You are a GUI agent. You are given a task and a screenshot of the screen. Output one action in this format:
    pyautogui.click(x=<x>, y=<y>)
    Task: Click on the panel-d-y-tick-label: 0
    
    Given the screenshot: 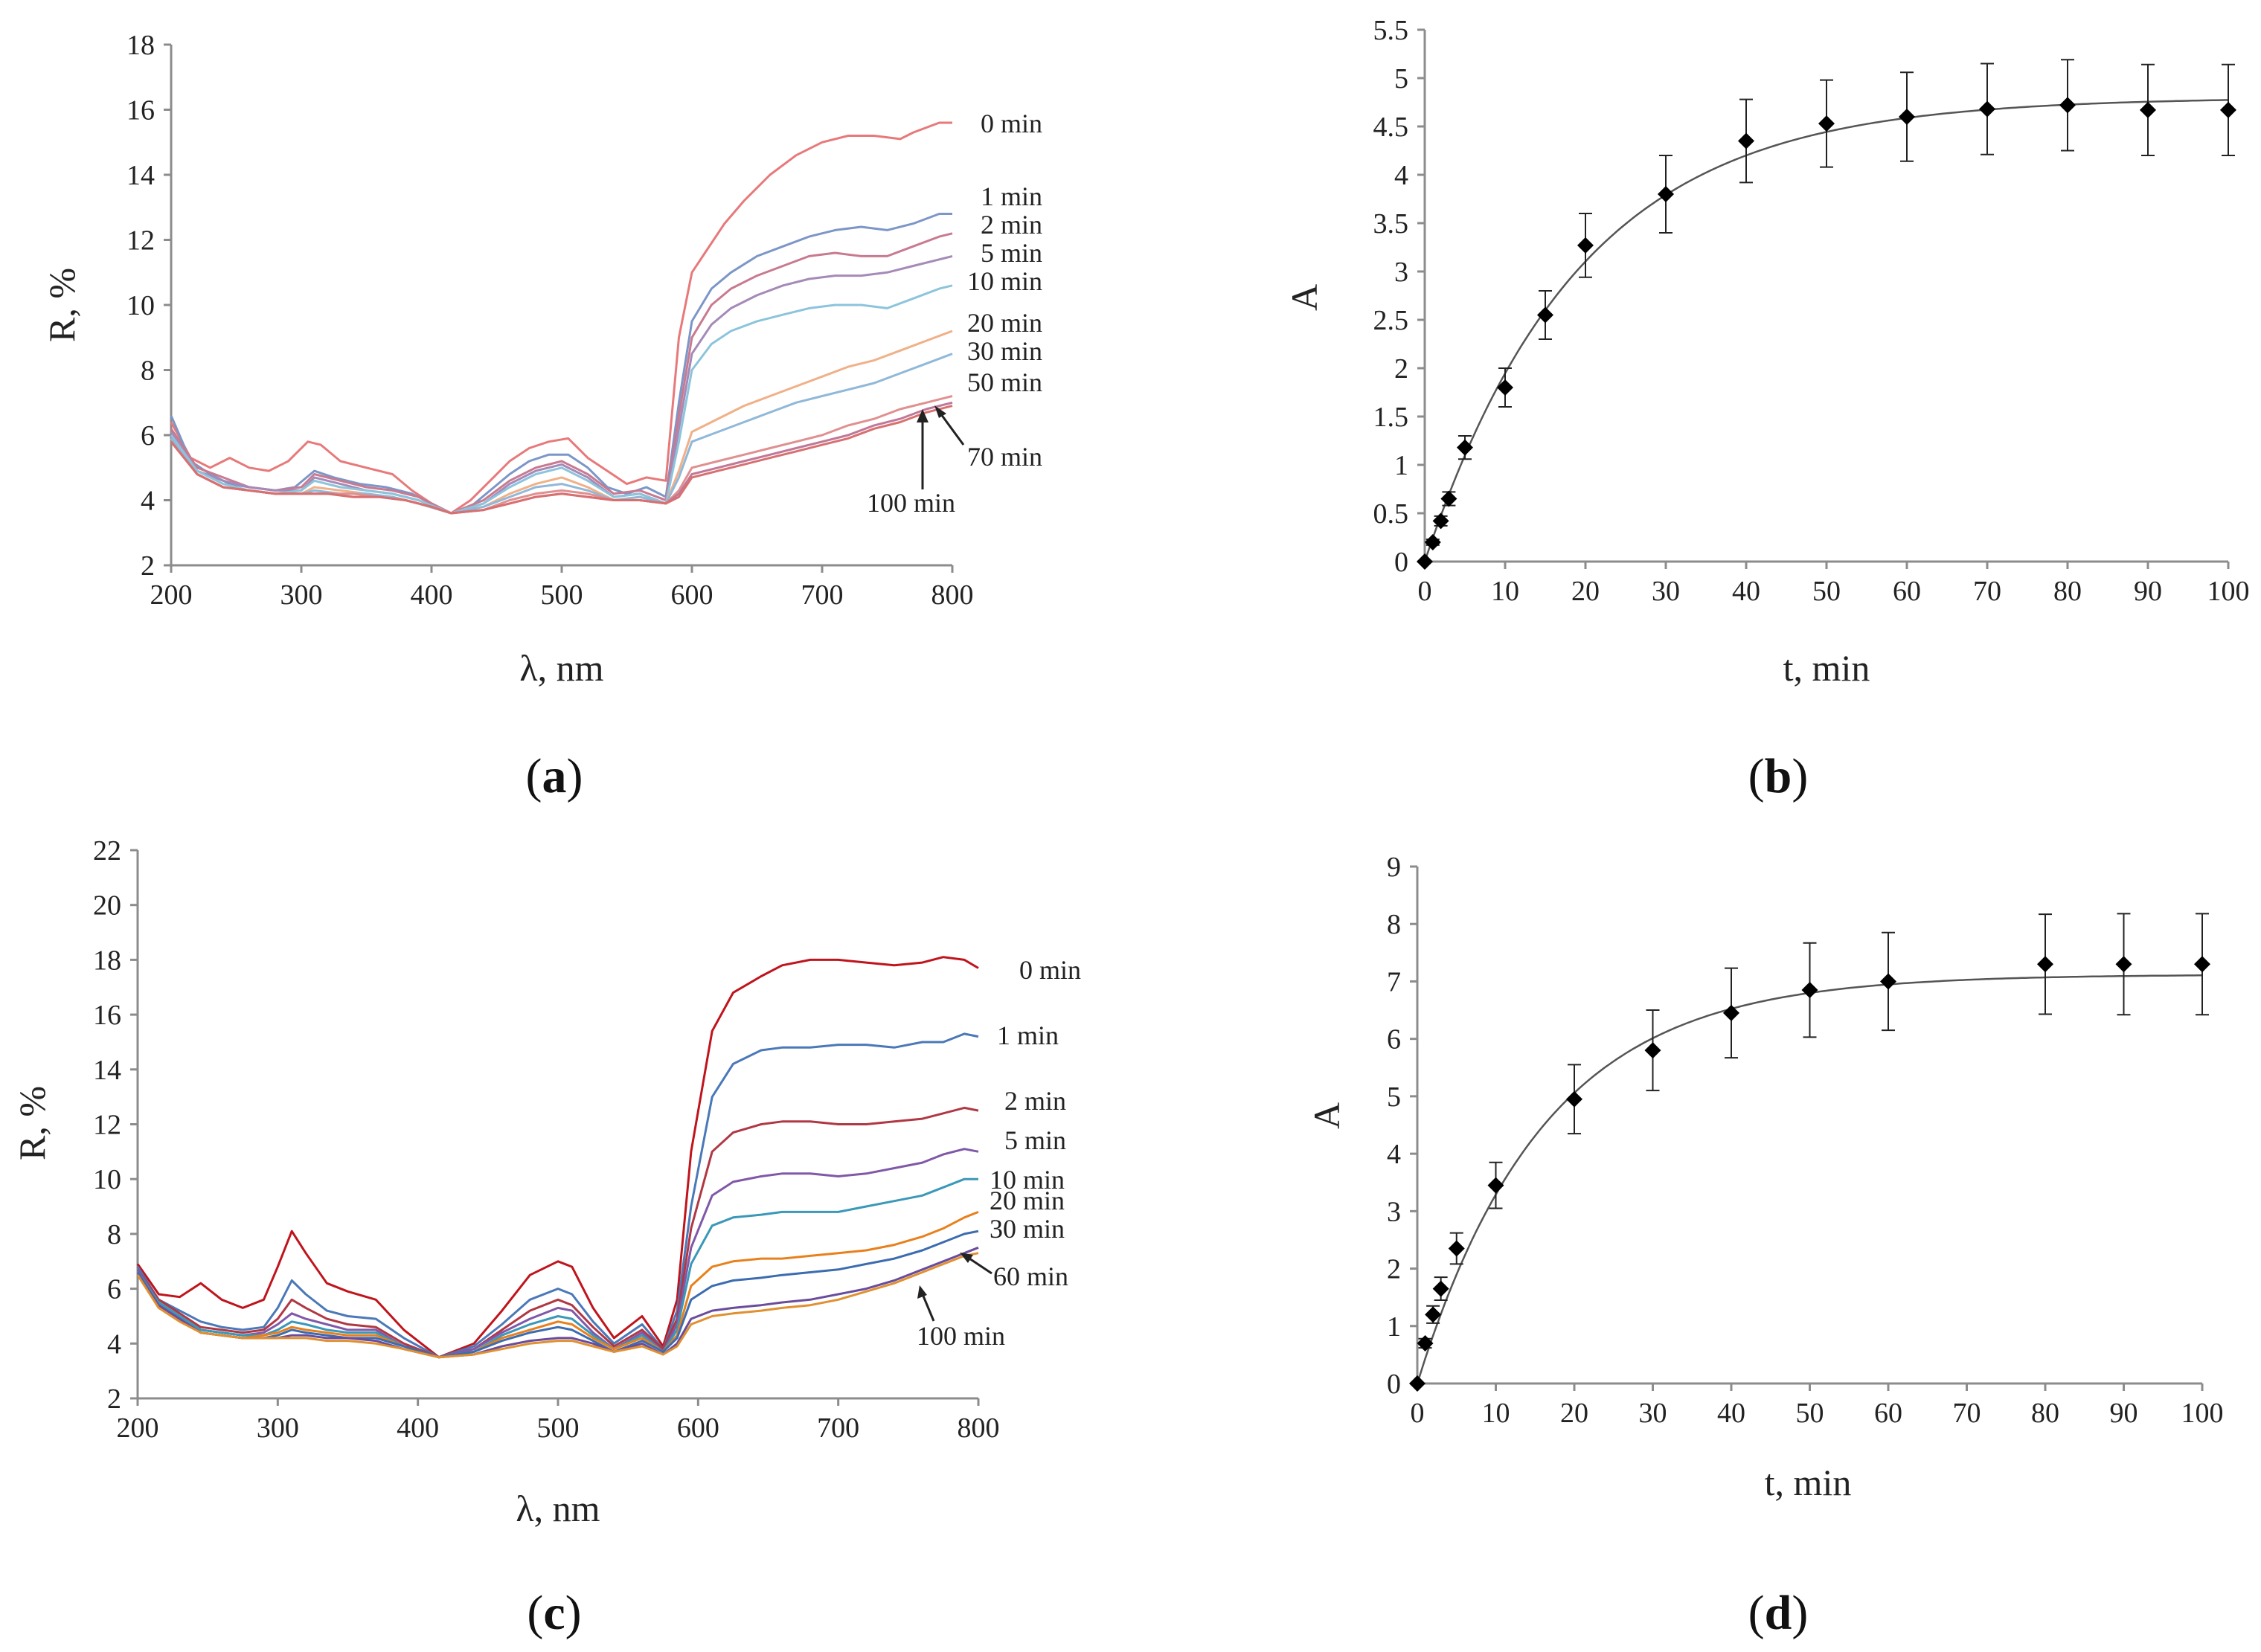 What is the action you would take?
    pyautogui.click(x=1394, y=1384)
    